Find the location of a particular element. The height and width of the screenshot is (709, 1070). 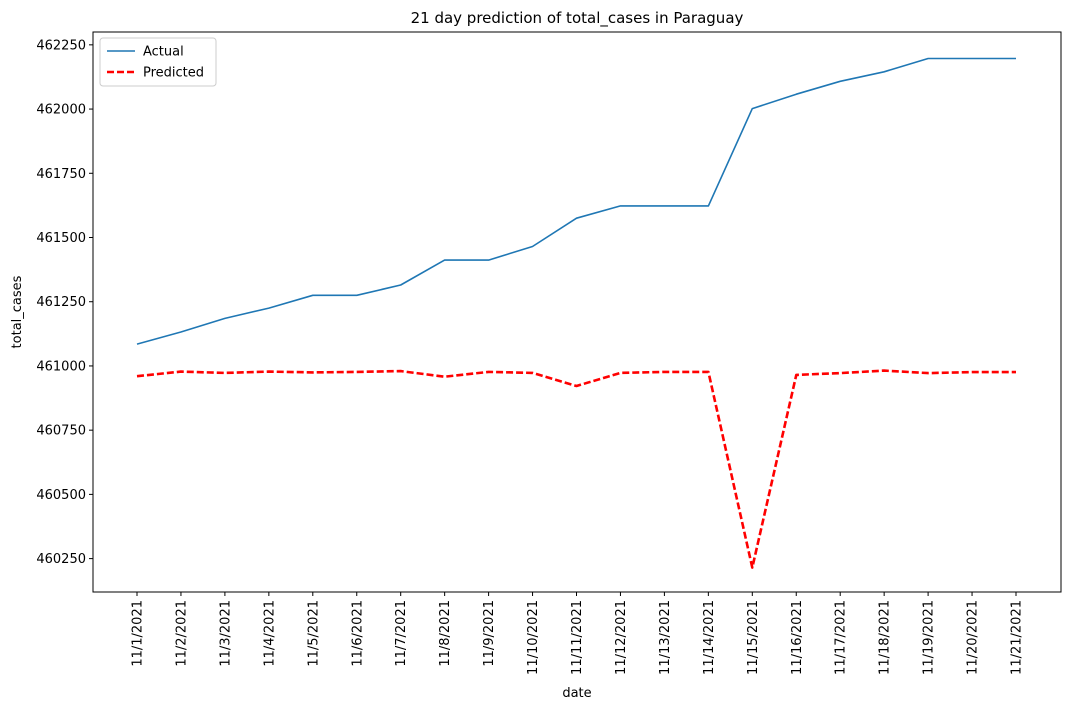

x-tick-label: 11/11/2021 is located at coordinates (577, 637).